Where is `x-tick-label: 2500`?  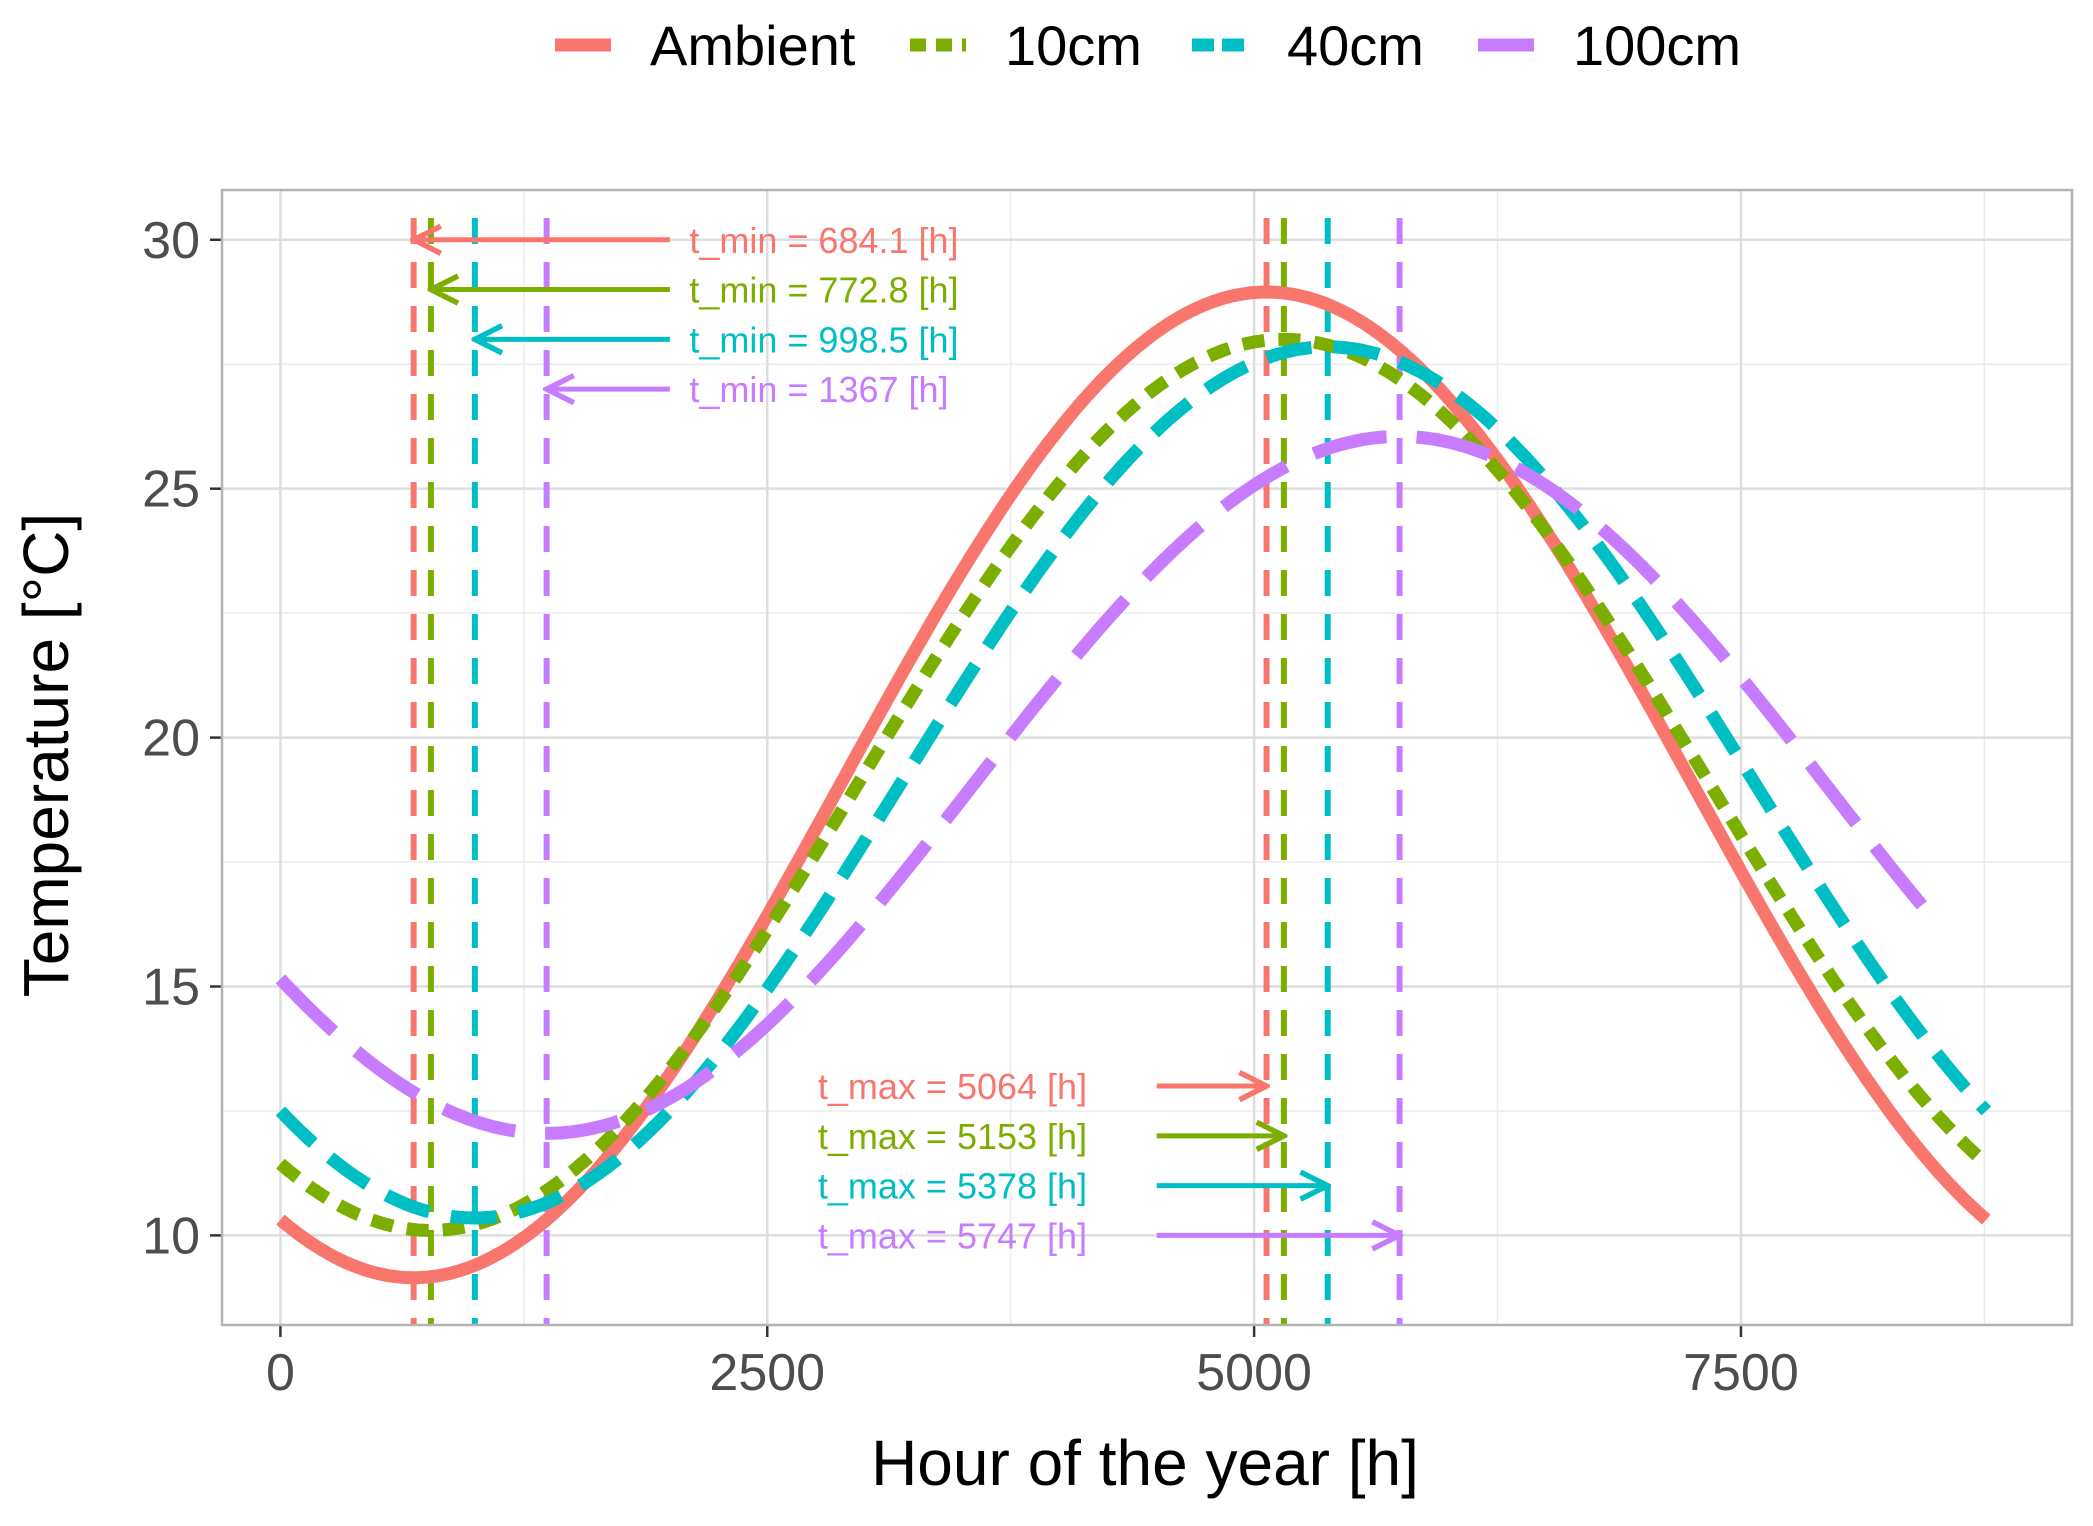
x-tick-label: 2500 is located at coordinates (767, 1373).